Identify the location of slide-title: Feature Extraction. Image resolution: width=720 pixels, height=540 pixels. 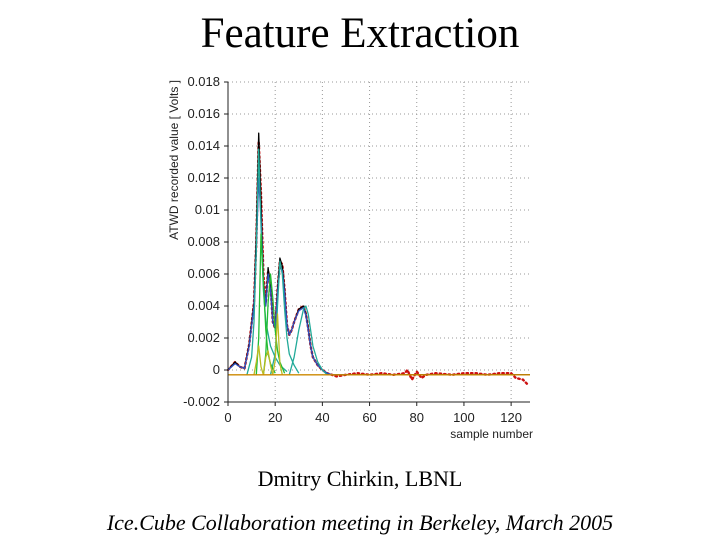
(360, 33).